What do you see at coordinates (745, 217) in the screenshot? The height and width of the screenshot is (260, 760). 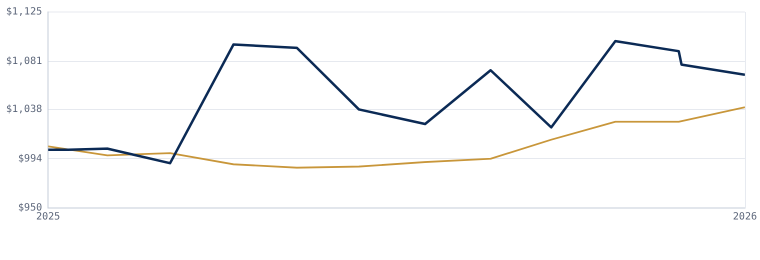 I see `x-tick-label: 2026` at bounding box center [745, 217].